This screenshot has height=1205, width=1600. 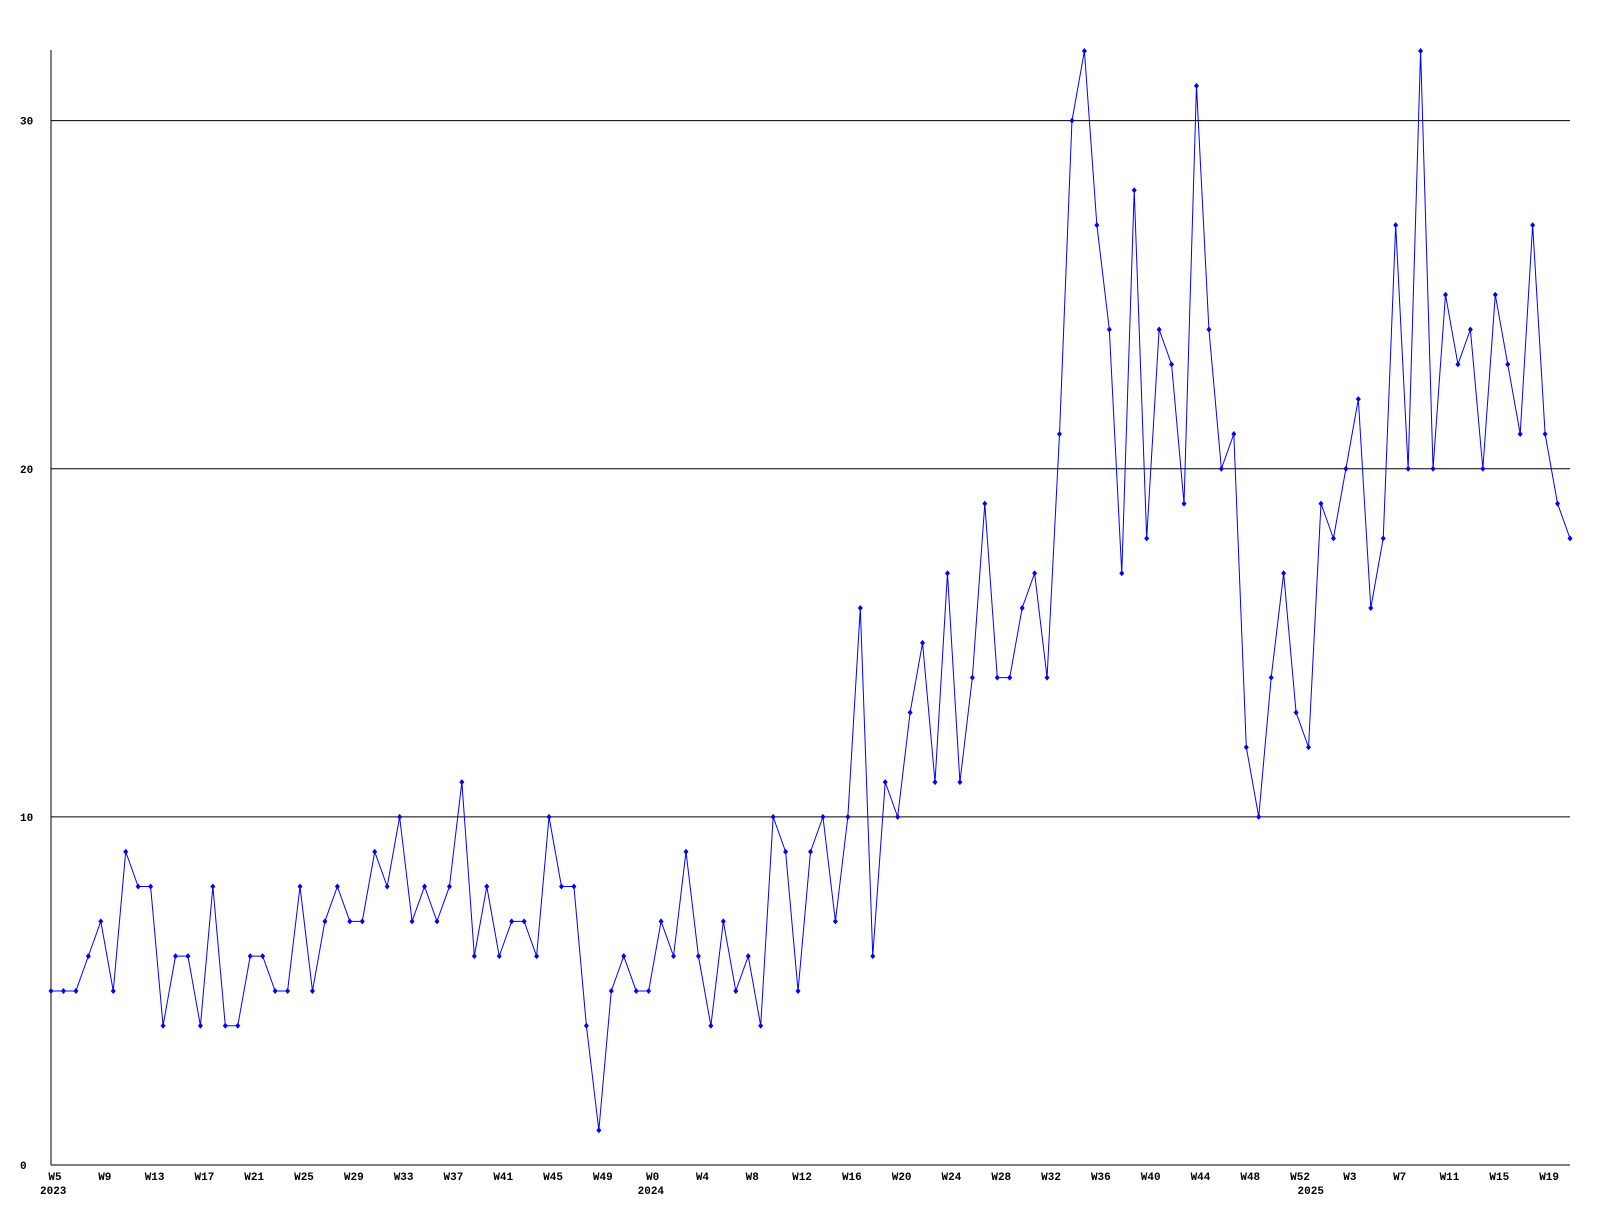 What do you see at coordinates (952, 1178) in the screenshot?
I see `x-tick-label: W24` at bounding box center [952, 1178].